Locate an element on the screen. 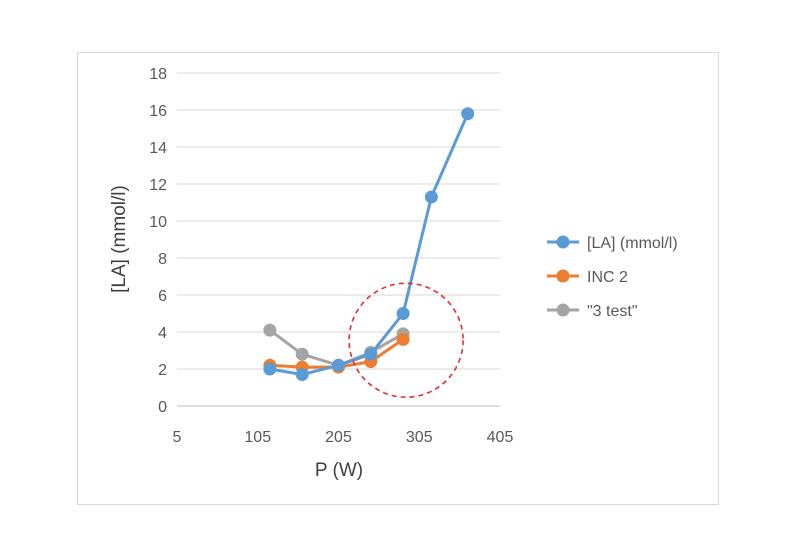 The image size is (800, 559). y-tick-label: 18 is located at coordinates (158, 74).